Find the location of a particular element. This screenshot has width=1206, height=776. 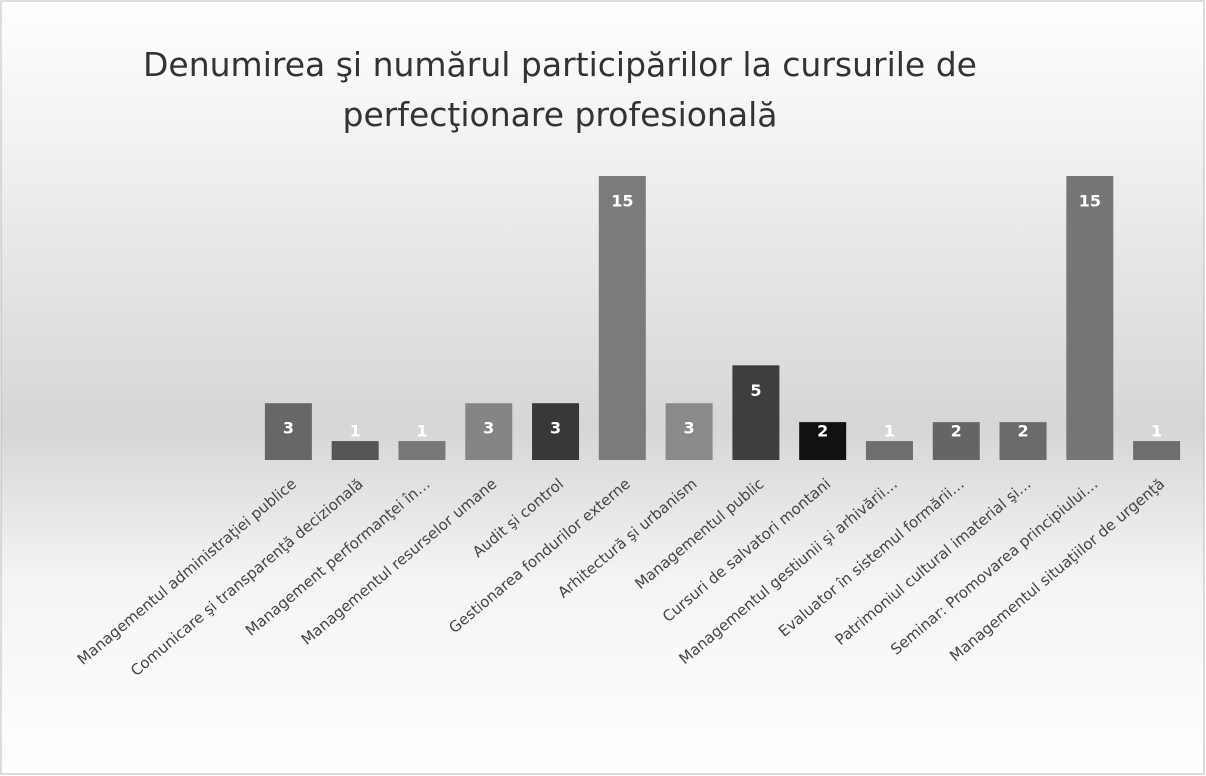

value-label: 5 is located at coordinates (755, 390).